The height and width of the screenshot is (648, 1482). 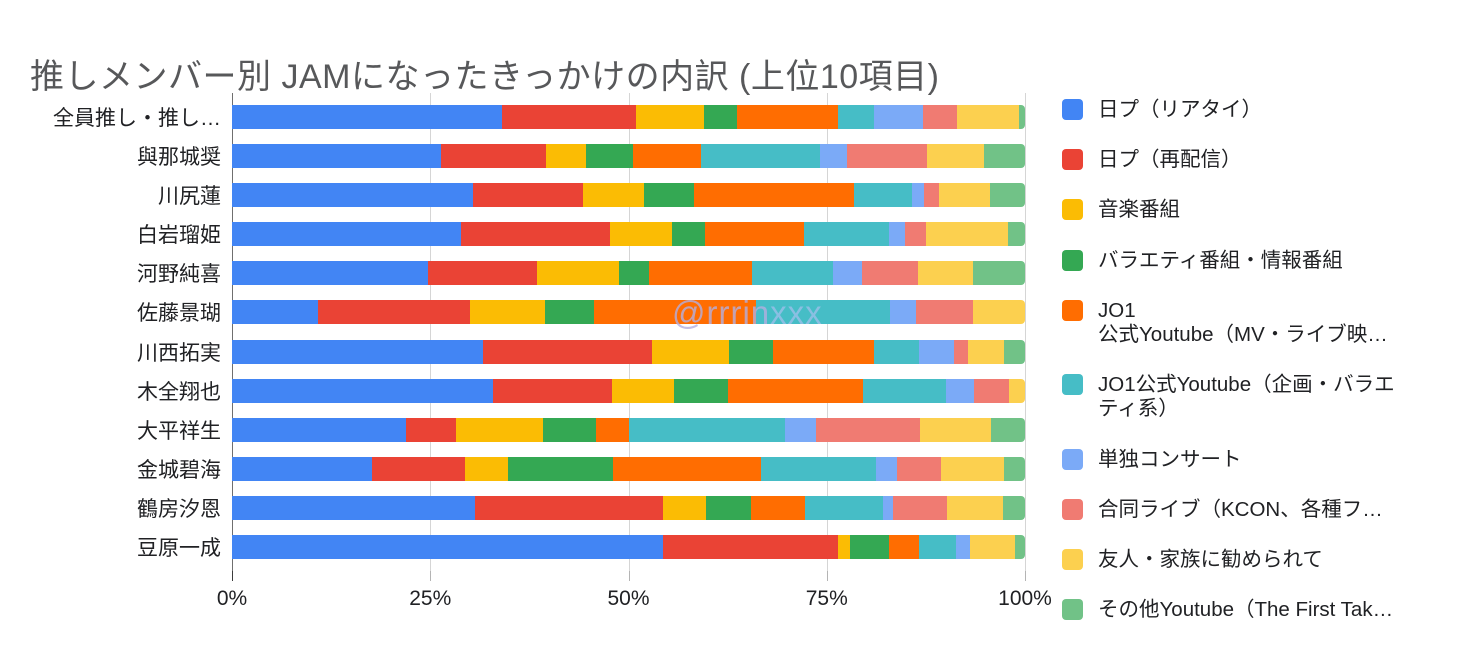 What do you see at coordinates (1267, 110) in the screenshot?
I see `legend-item: 日プ（リアタイ）` at bounding box center [1267, 110].